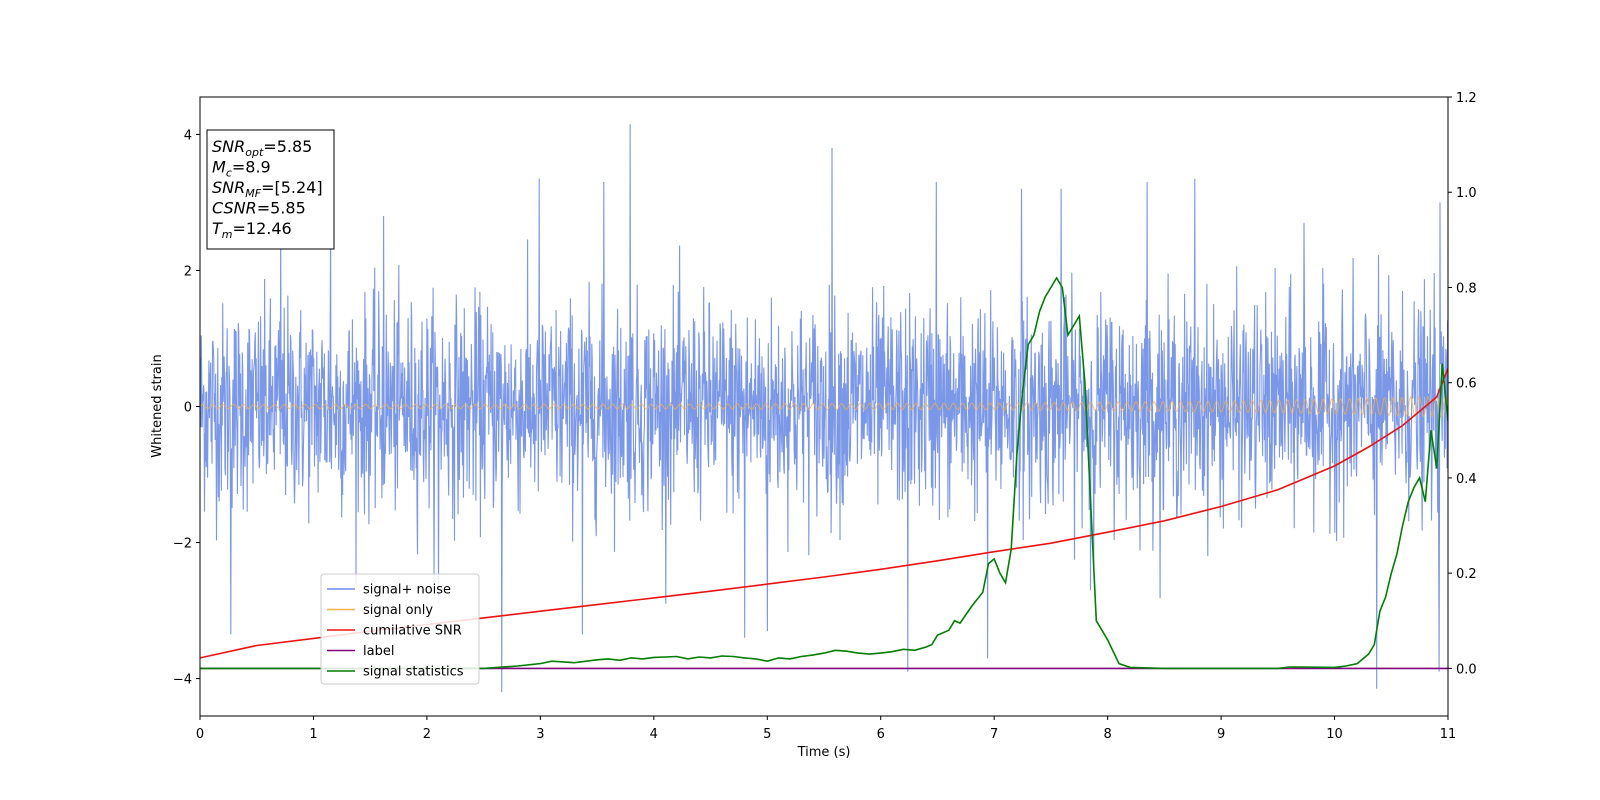 This screenshot has height=800, width=1600. What do you see at coordinates (313, 734) in the screenshot?
I see `x-tick-label: 1` at bounding box center [313, 734].